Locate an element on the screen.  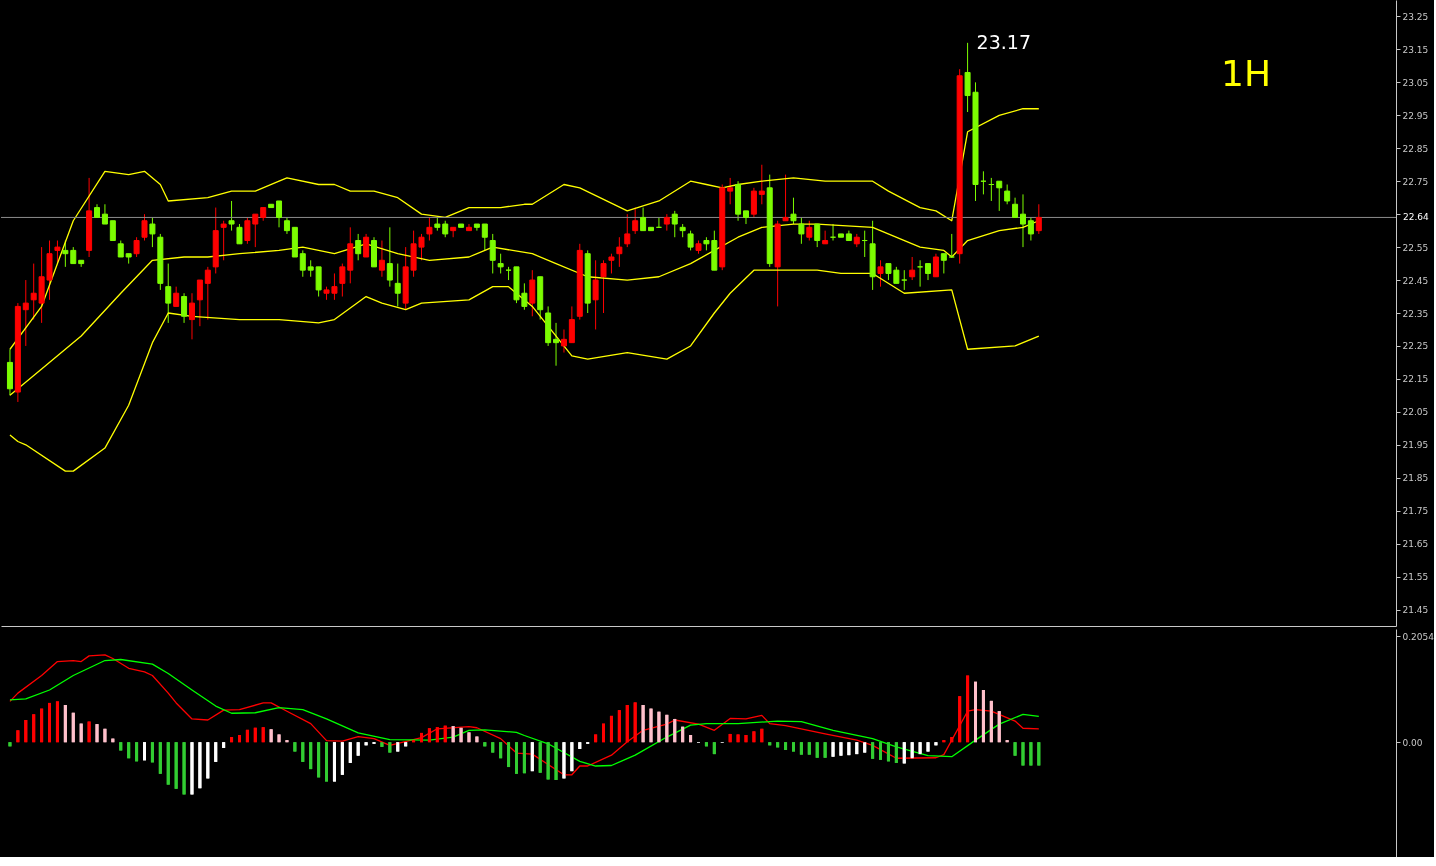
y-tick-label: 22.45 is located at coordinates (1415, 280).